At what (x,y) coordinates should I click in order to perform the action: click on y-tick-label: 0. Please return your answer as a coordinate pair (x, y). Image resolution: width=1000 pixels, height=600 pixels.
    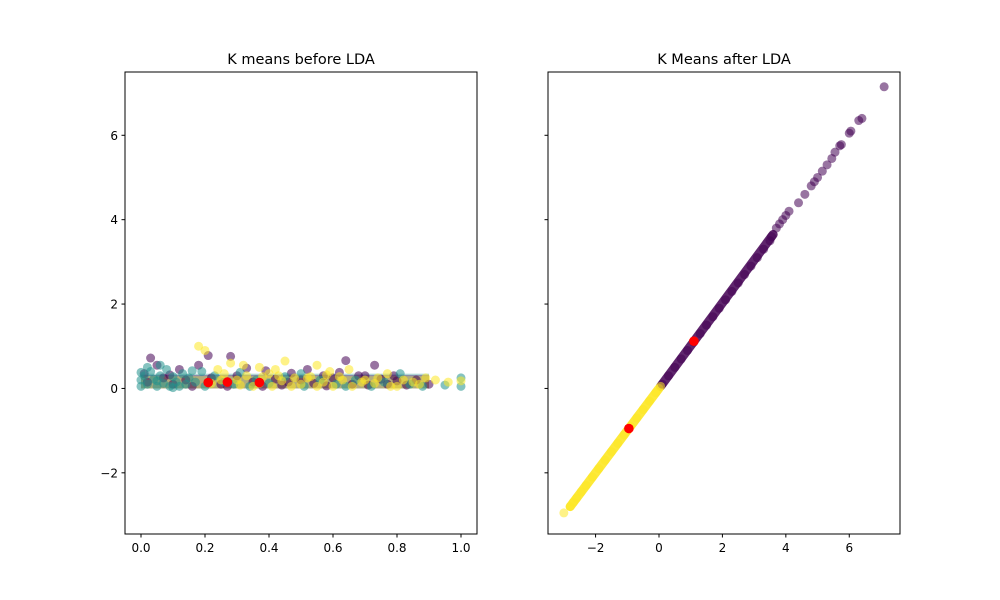
    Looking at the image, I should click on (114, 389).